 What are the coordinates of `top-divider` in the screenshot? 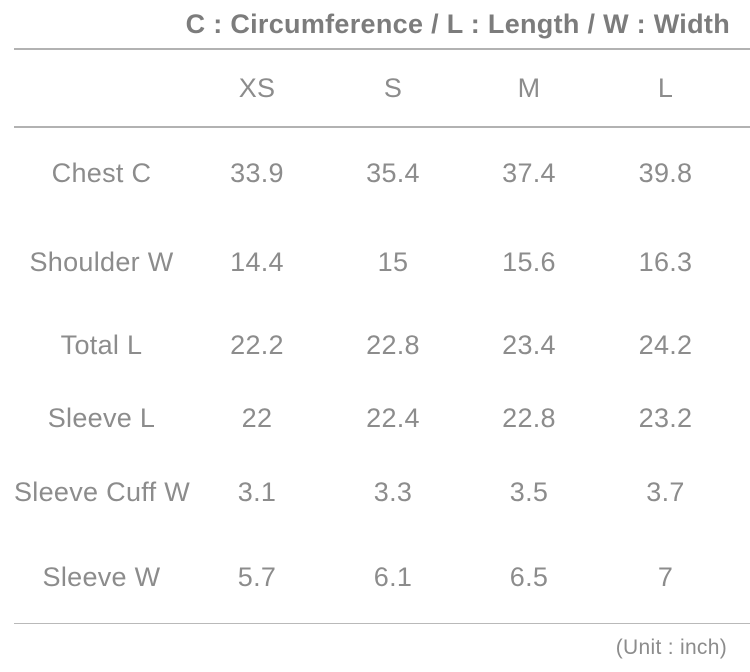 It's located at (382, 49).